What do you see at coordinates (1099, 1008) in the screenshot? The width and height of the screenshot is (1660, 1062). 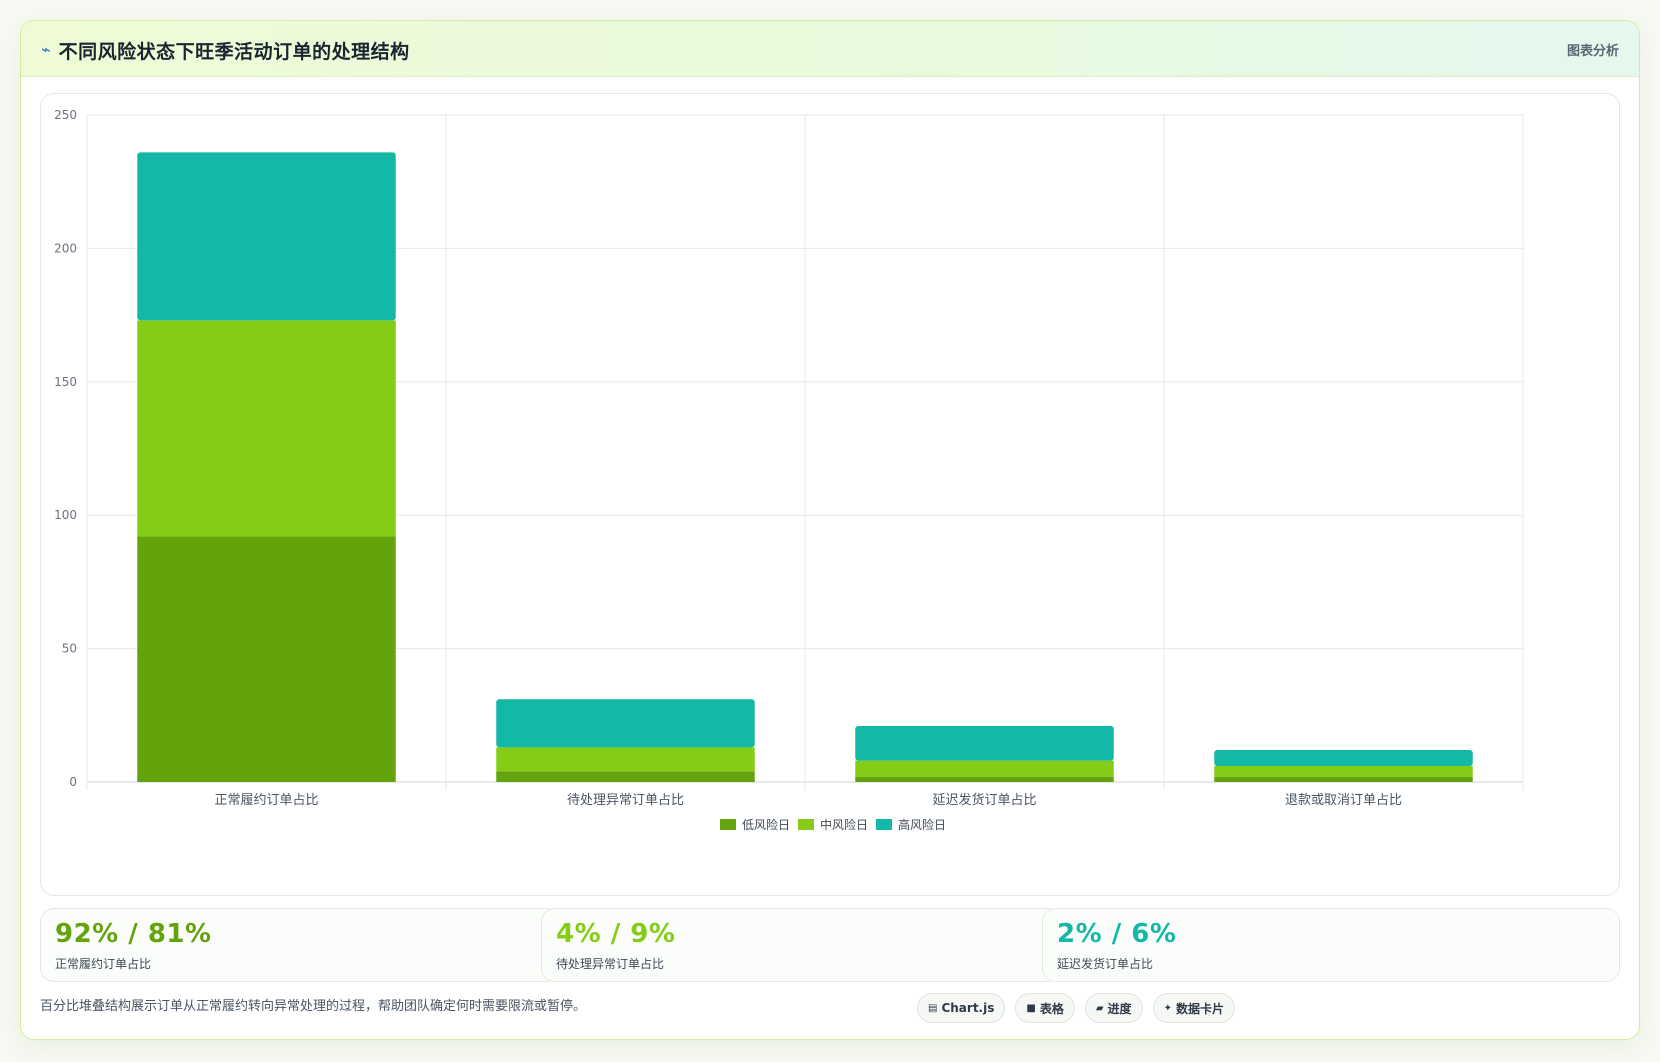 I see `progress-icon: ▰` at bounding box center [1099, 1008].